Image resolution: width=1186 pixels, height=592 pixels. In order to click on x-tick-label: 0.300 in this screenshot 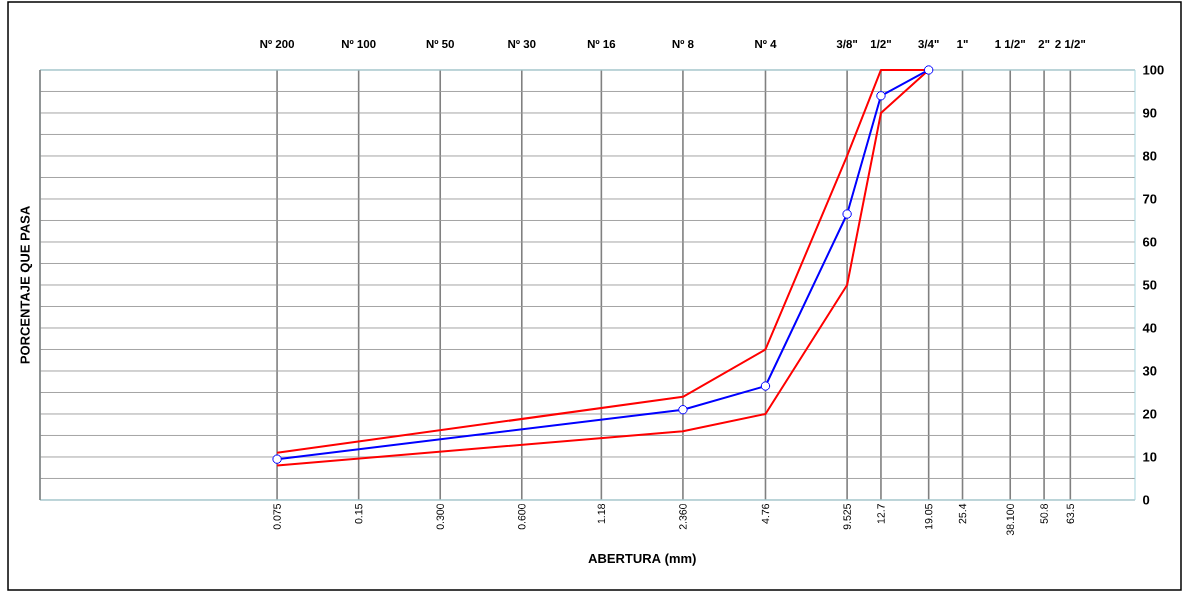, I will do `click(440, 516)`.